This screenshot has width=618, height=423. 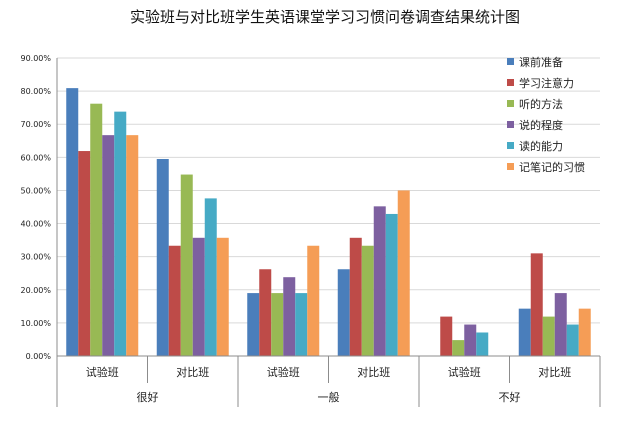 I want to click on legend-label: 说的程度, so click(x=541, y=125).